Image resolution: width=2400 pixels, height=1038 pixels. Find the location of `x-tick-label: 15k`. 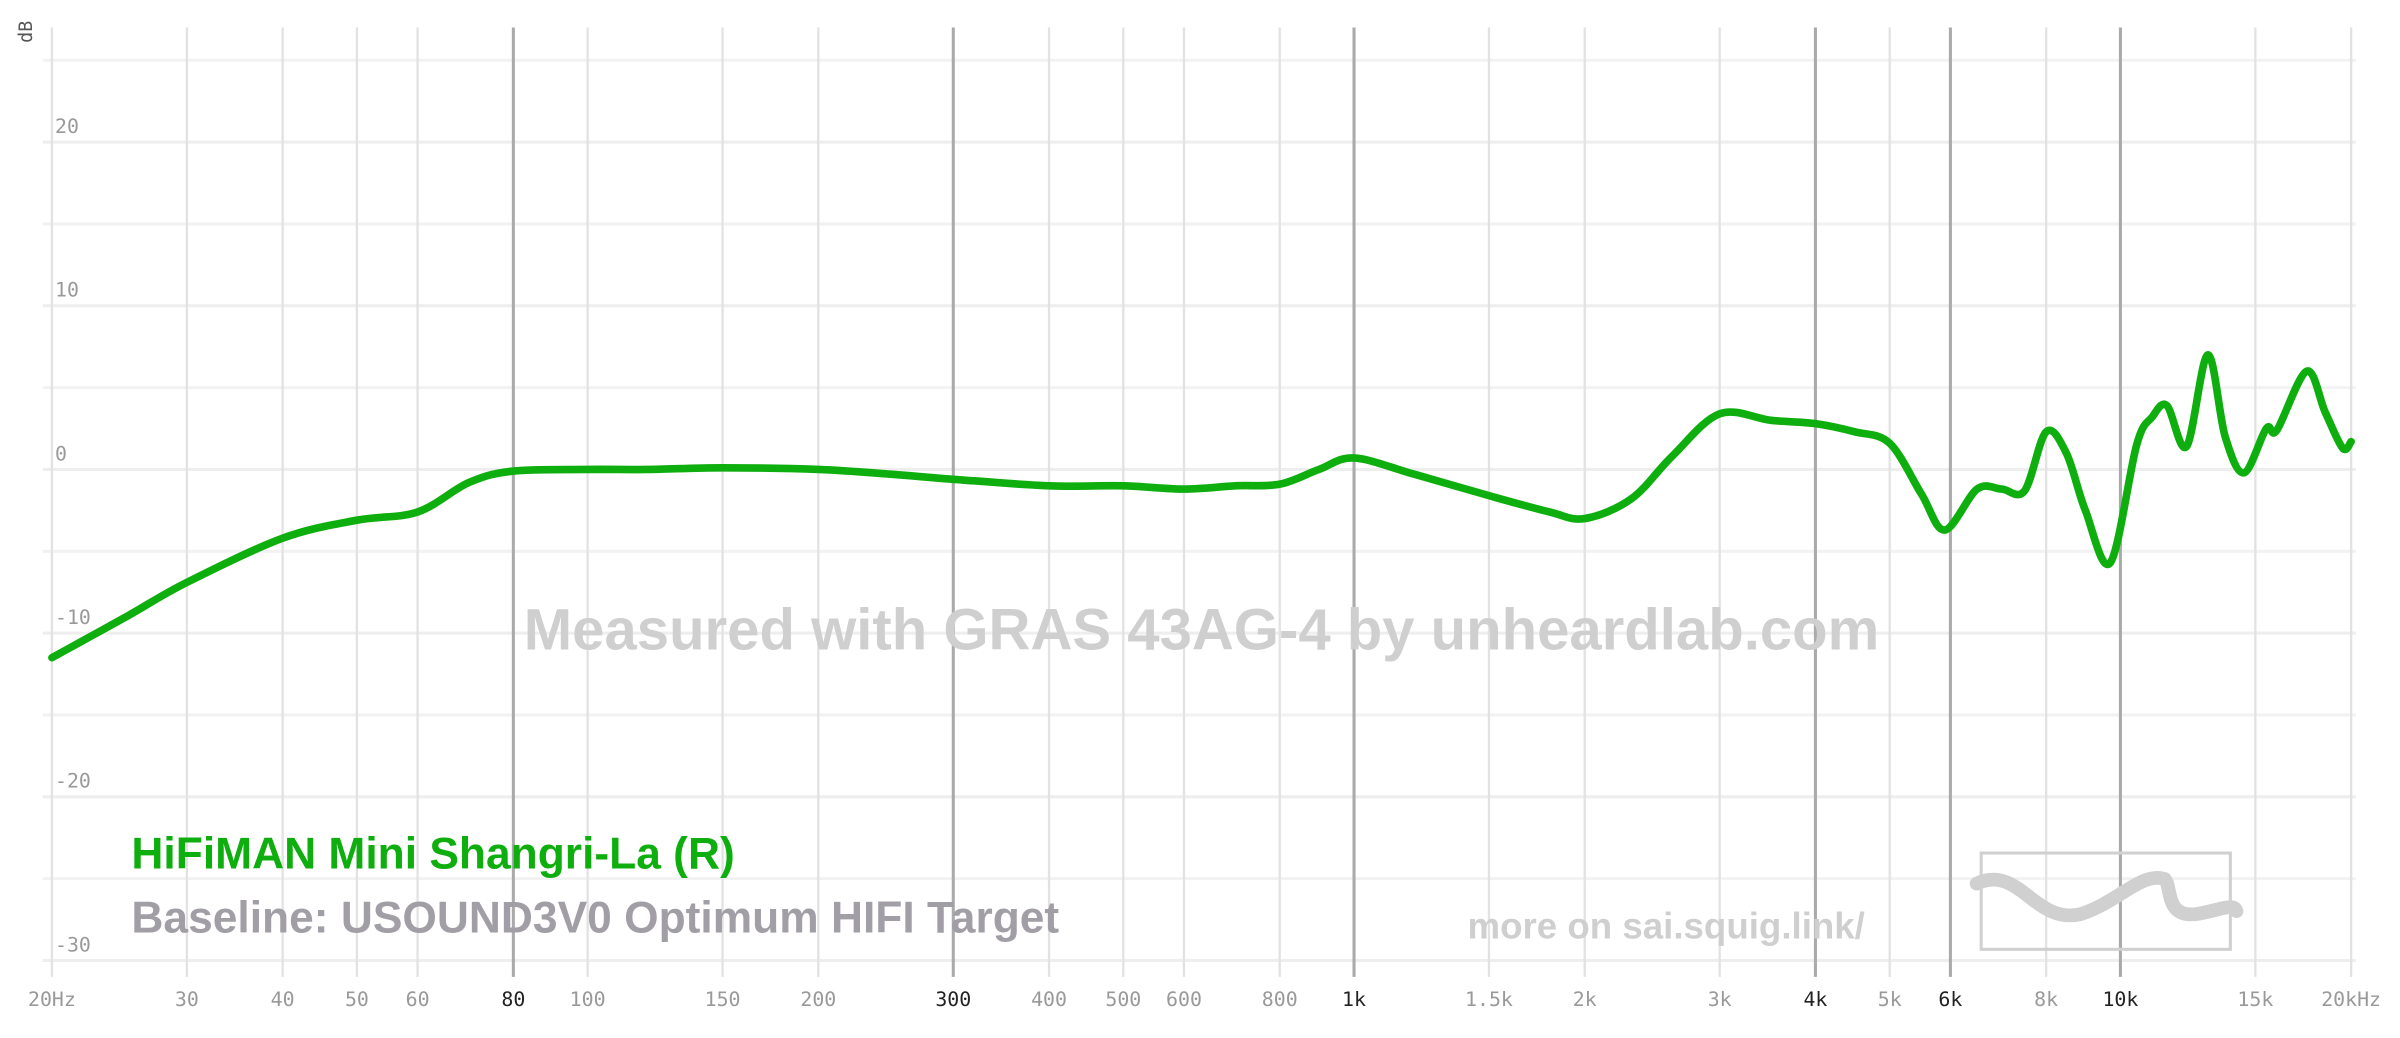

x-tick-label: 15k is located at coordinates (2255, 999).